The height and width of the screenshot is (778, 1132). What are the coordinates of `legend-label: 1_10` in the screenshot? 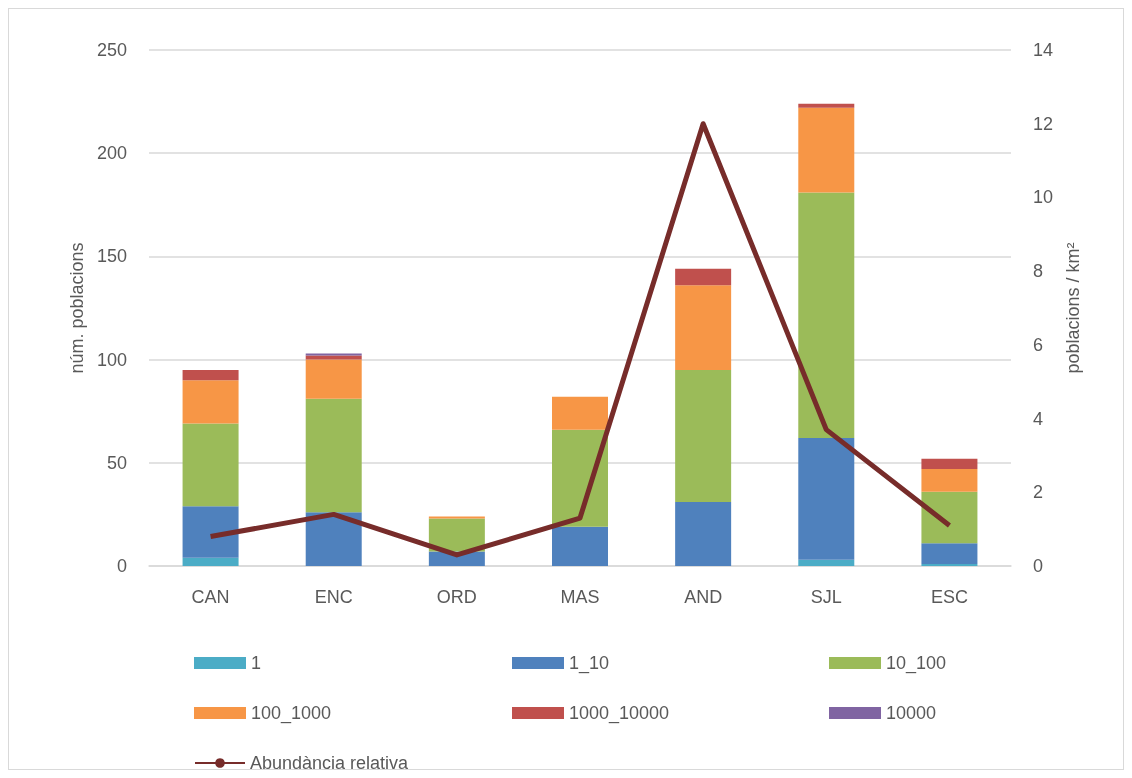 It's located at (589, 663).